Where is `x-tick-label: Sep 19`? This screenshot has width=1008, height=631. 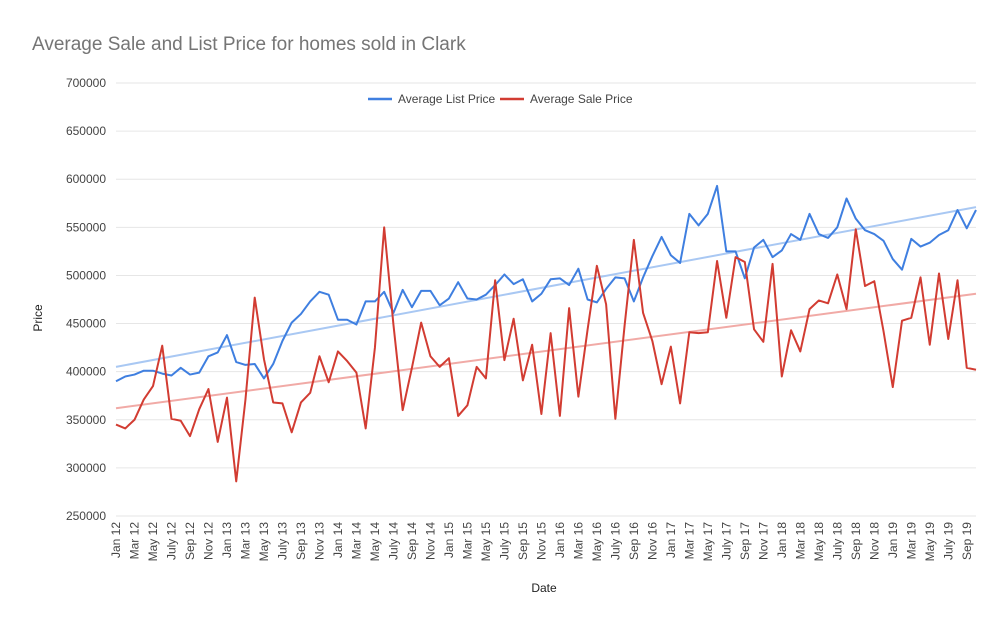
x-tick-label: Sep 19 is located at coordinates (967, 541).